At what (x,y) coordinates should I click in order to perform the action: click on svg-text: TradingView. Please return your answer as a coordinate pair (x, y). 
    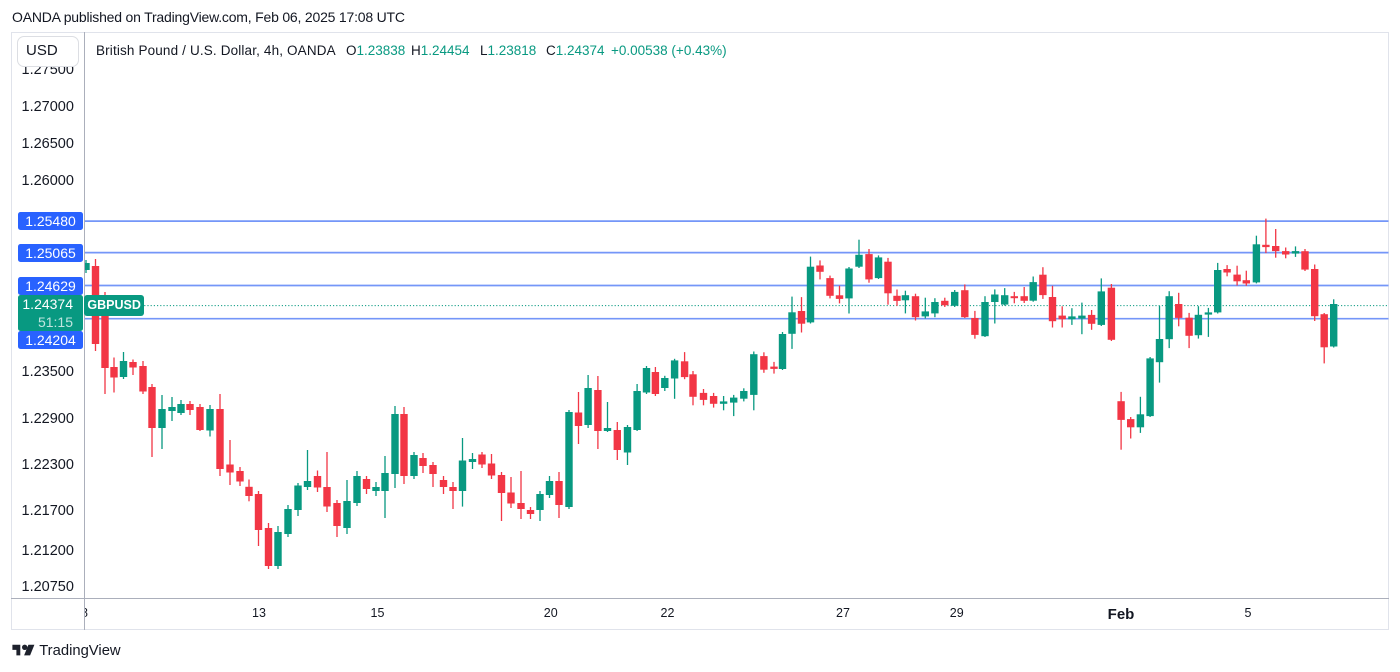
    Looking at the image, I should click on (80, 651).